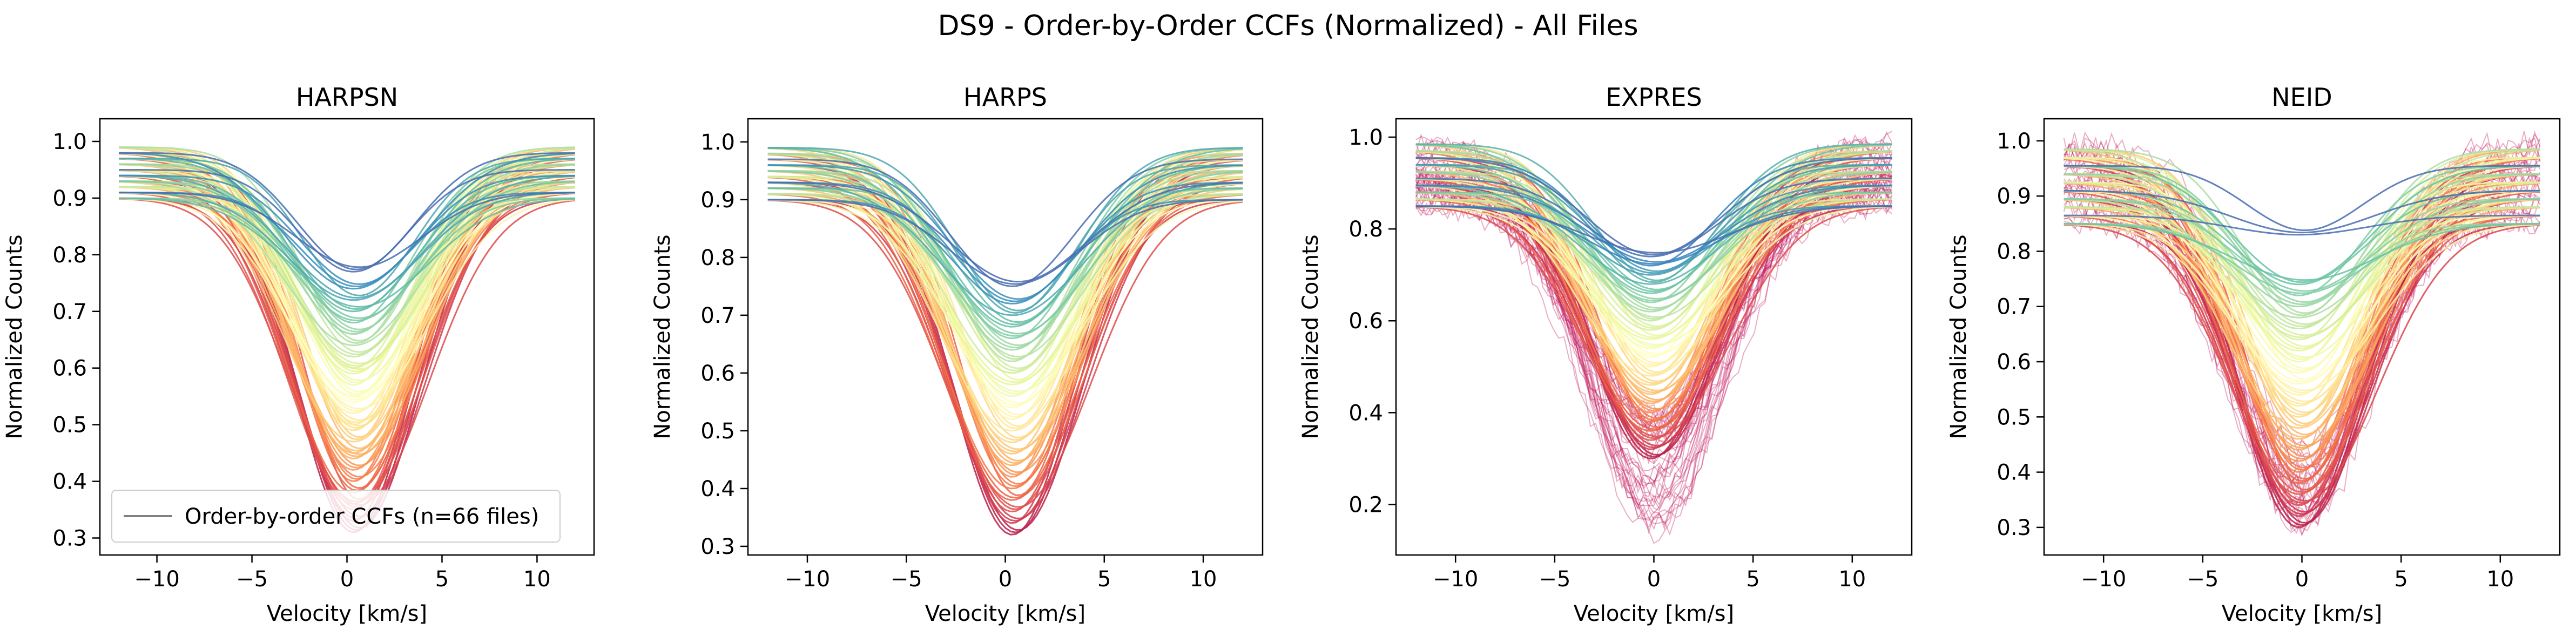  I want to click on legend: Order-by-order CCFs (n=66 files), so click(336, 516).